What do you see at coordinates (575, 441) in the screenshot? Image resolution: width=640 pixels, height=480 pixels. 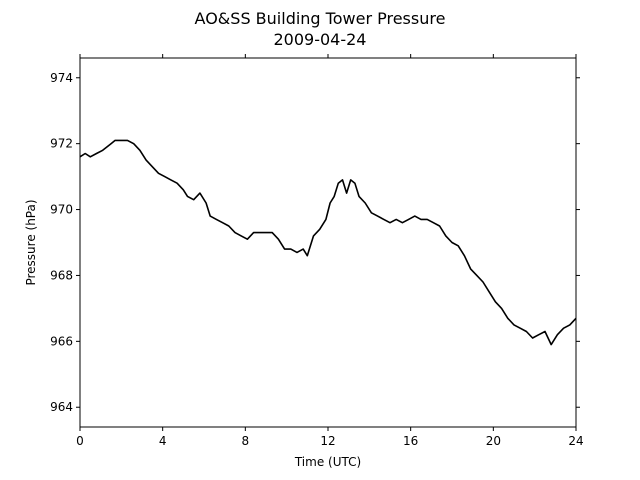 I see `x-tick-label: 24` at bounding box center [575, 441].